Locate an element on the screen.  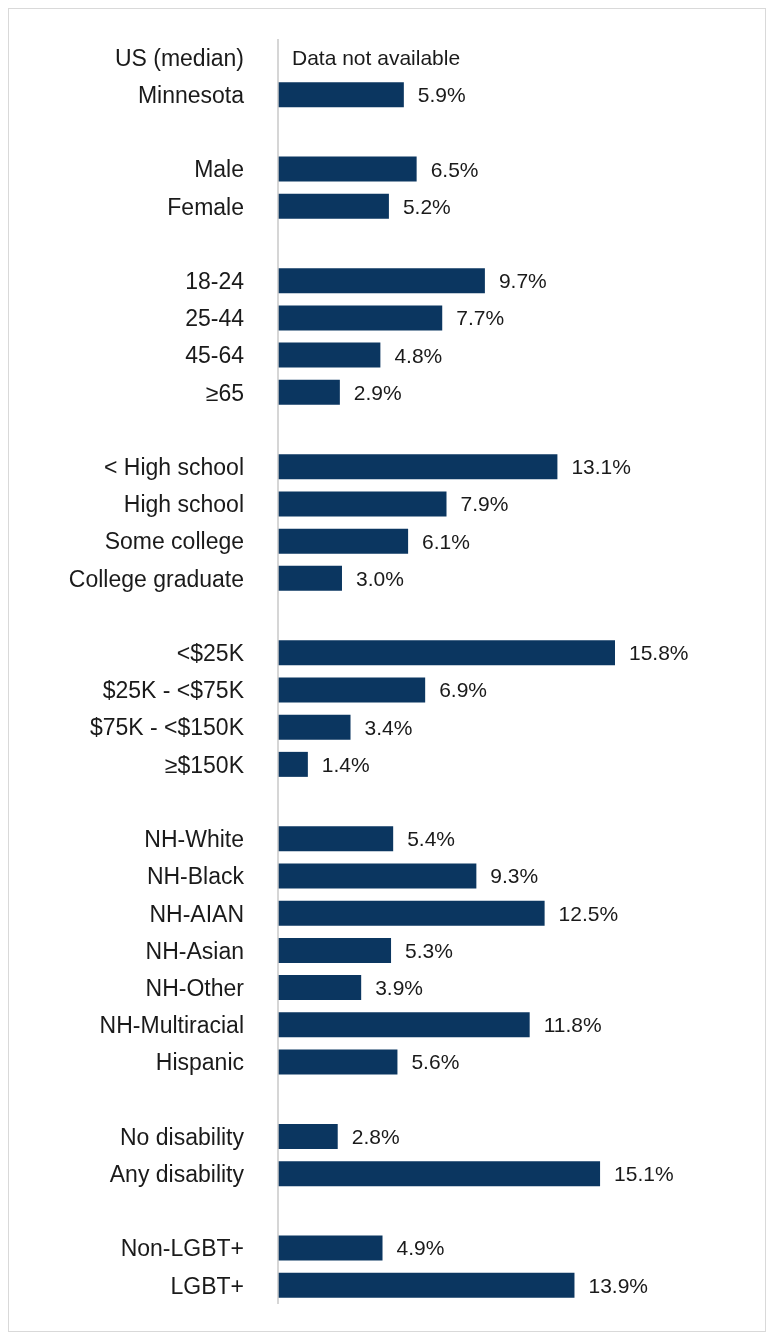
y-tick-label: <$25K is located at coordinates (210, 653).